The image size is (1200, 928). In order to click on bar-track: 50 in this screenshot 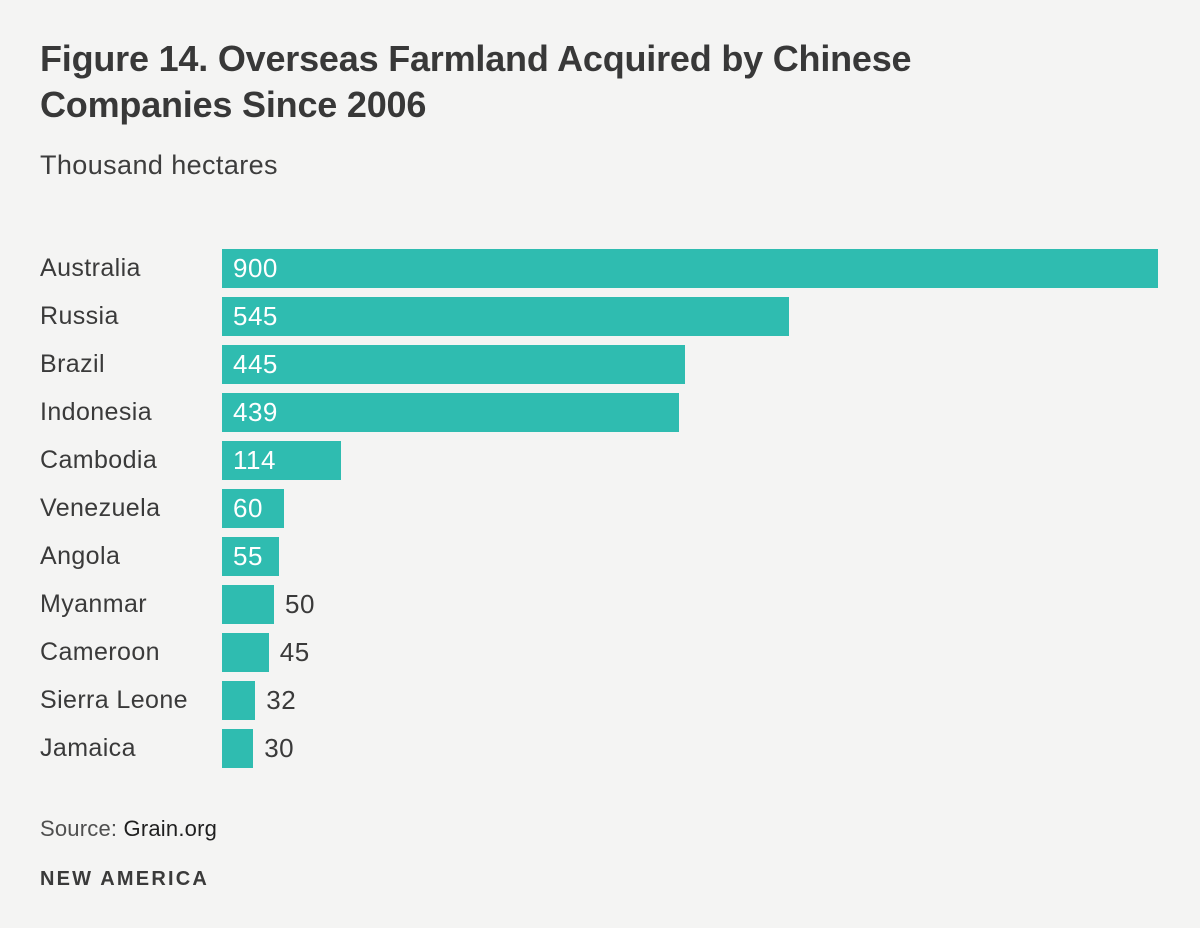, I will do `click(690, 604)`.